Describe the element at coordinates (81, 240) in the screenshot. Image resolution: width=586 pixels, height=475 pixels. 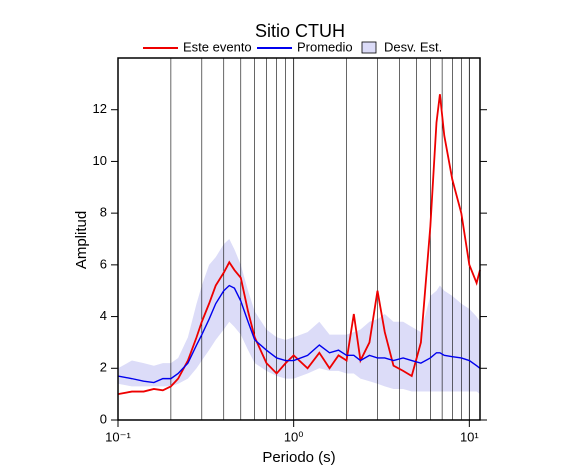
I see `y-axis-label: Amplitud` at that location.